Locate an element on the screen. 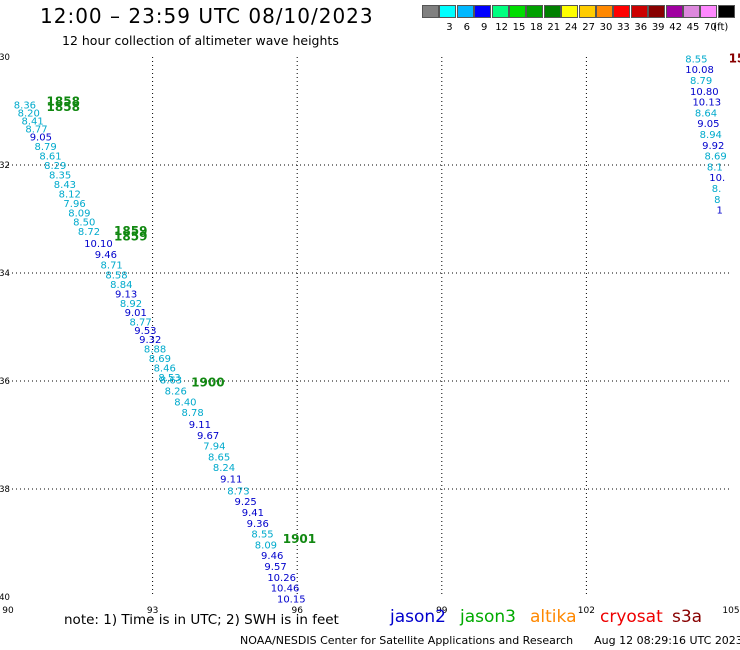  wave-height-value: 1 is located at coordinates (720, 211).